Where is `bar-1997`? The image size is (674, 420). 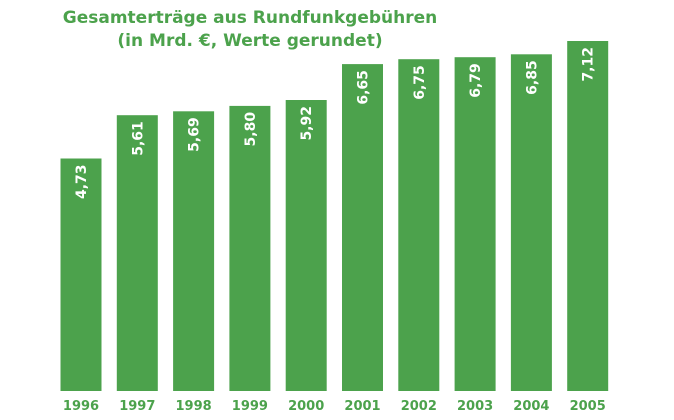
bar-1997 is located at coordinates (137, 253).